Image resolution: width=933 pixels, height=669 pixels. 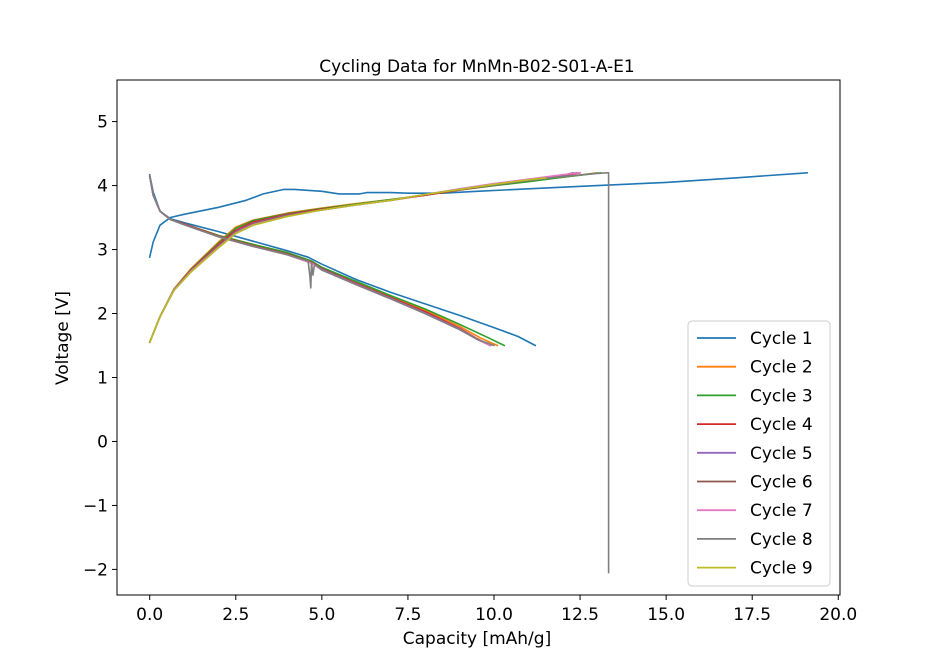 What do you see at coordinates (781, 569) in the screenshot?
I see `cycle-9-legend-label: Cycle 9` at bounding box center [781, 569].